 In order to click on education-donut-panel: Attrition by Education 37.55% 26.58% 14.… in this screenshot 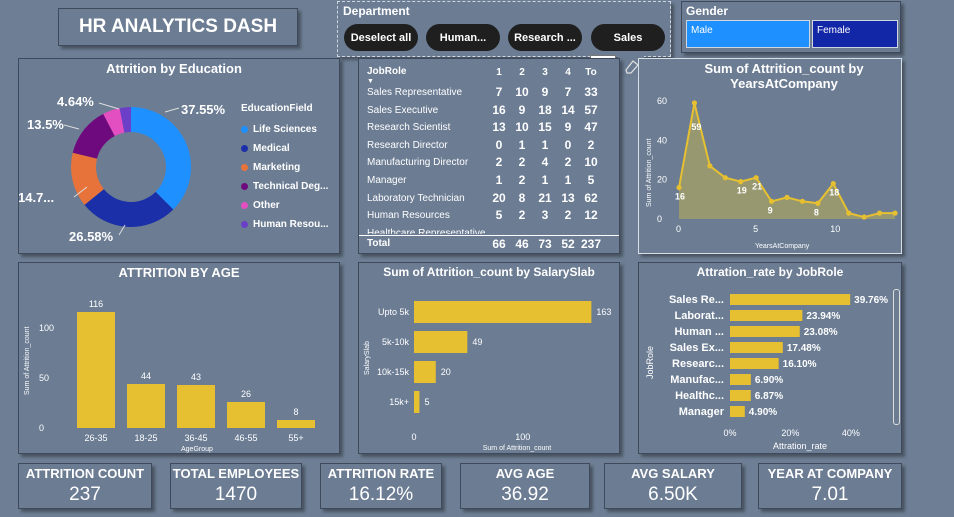, I will do `click(179, 156)`.